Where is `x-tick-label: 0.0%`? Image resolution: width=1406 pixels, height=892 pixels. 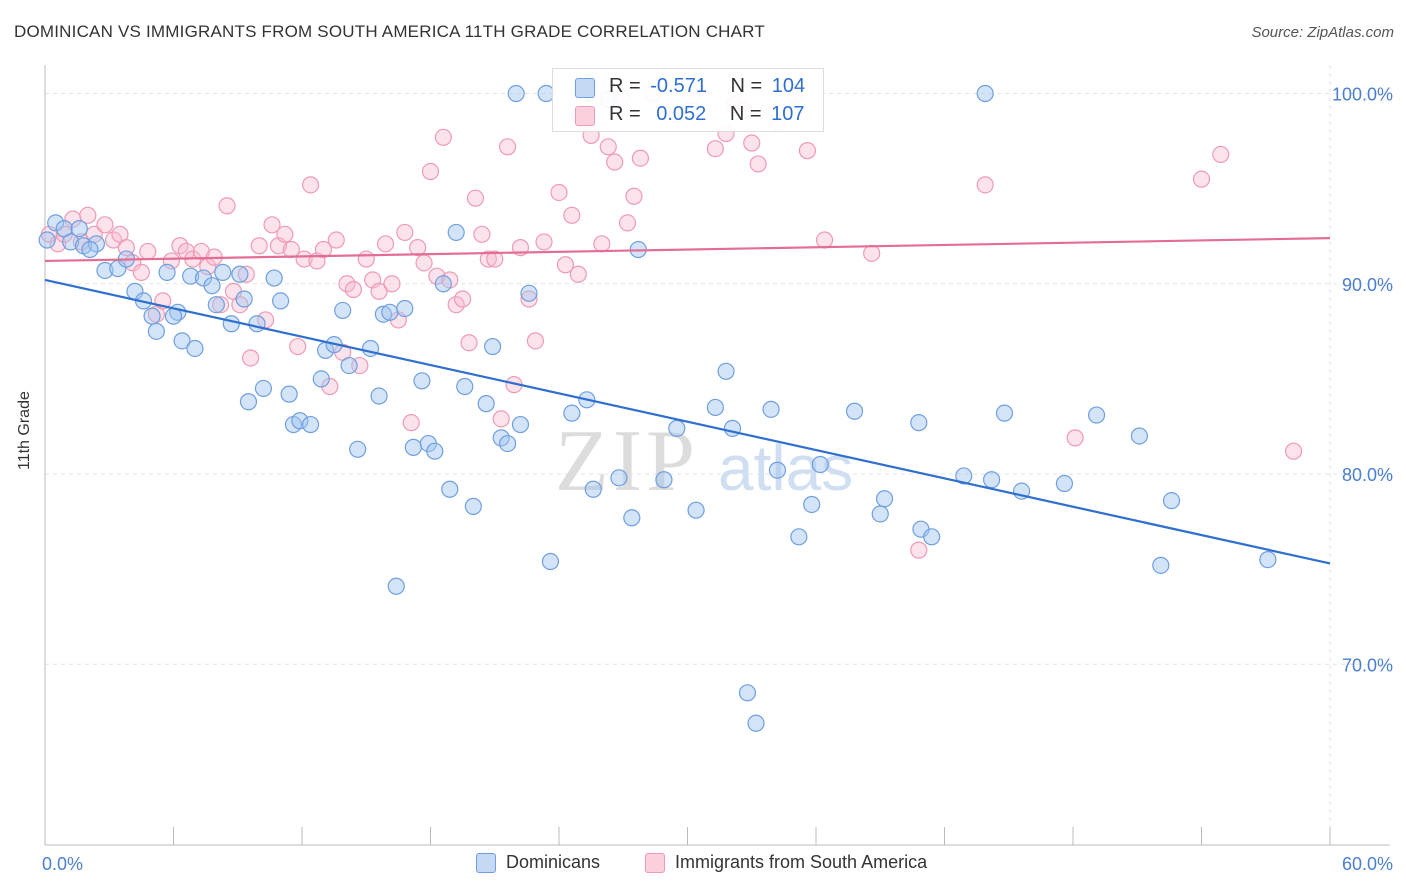
x-tick-label: 0.0% is located at coordinates (62, 864).